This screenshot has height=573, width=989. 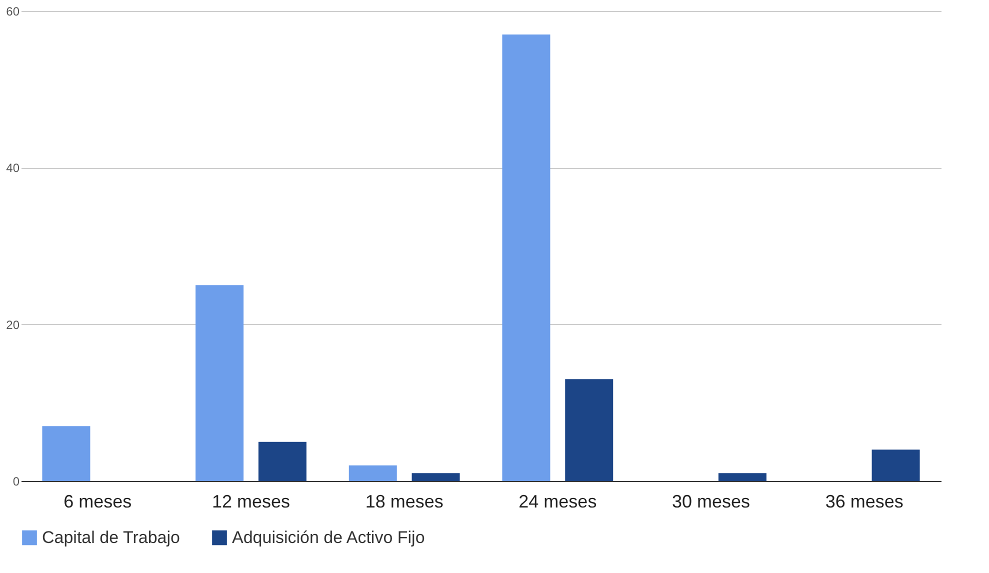 What do you see at coordinates (251, 502) in the screenshot?
I see `x-tick-label: 12 meses` at bounding box center [251, 502].